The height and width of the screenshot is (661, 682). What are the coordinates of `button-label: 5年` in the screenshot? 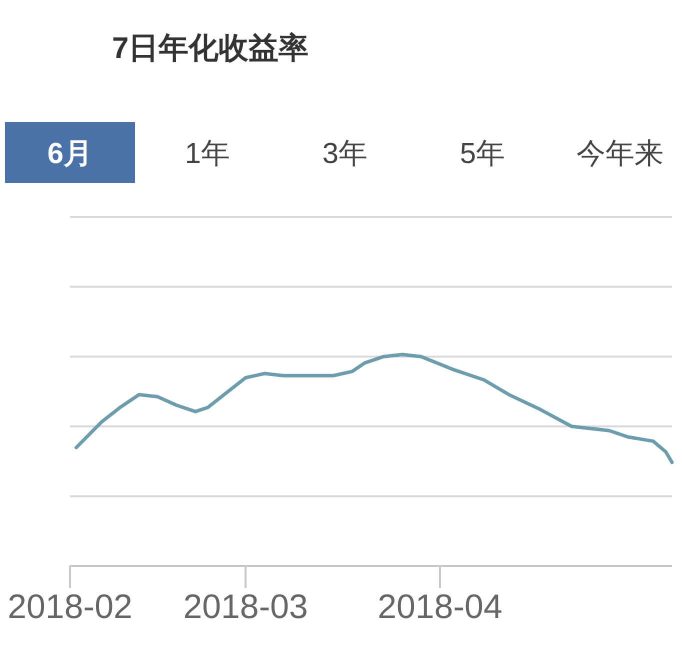 It's located at (483, 154).